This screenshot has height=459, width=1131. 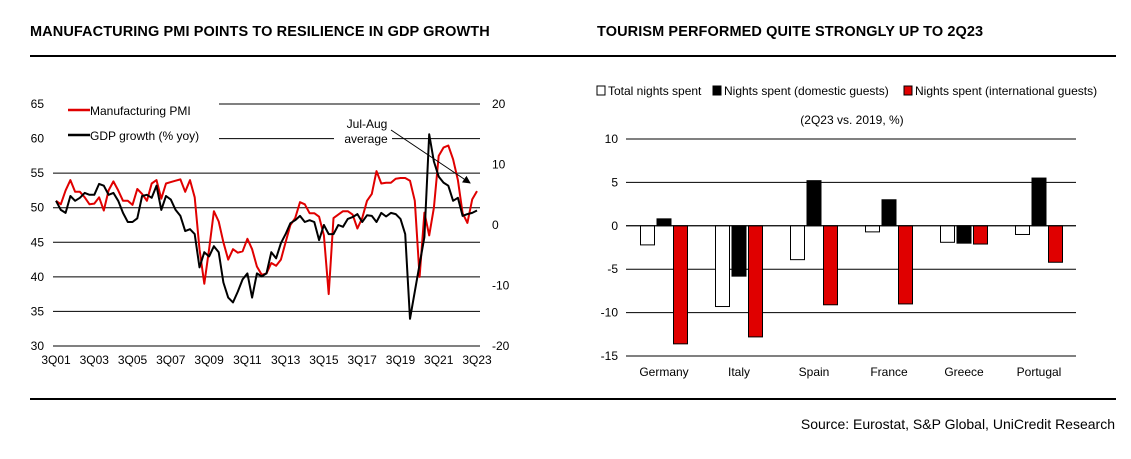 What do you see at coordinates (806, 91) in the screenshot?
I see `legend-label: Nights spent (domestic guests)` at bounding box center [806, 91].